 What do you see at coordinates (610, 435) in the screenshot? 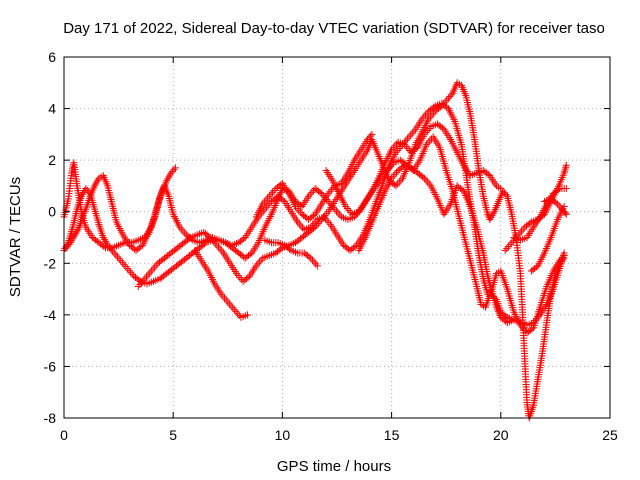
I see `x-tick-label: 25` at bounding box center [610, 435].